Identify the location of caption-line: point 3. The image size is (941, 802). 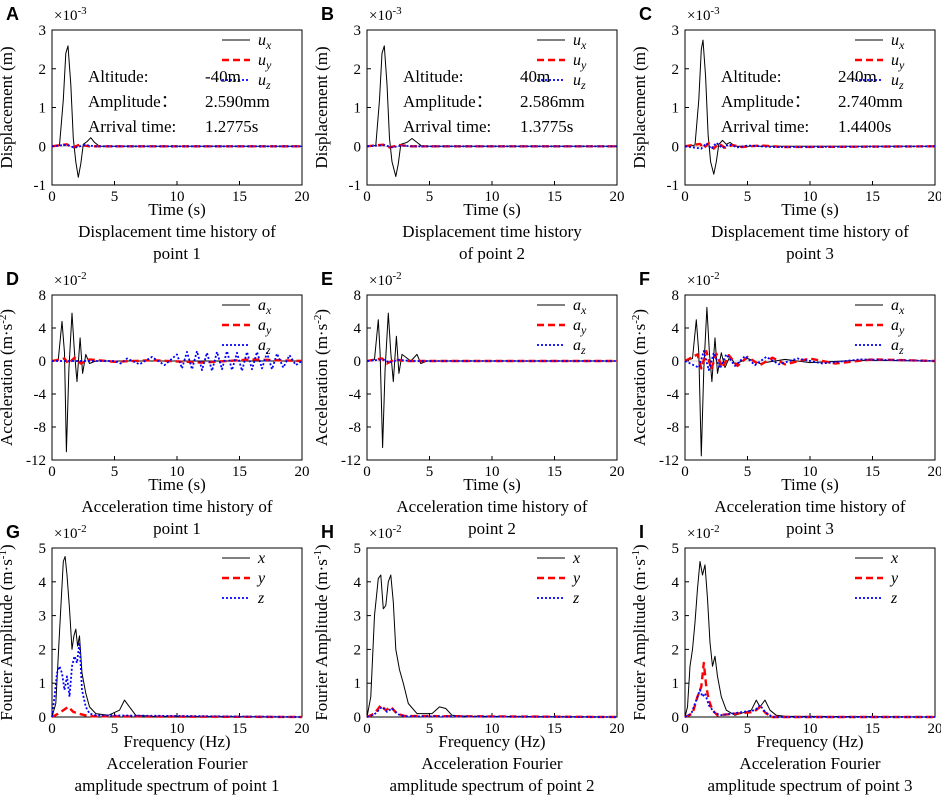
(810, 253).